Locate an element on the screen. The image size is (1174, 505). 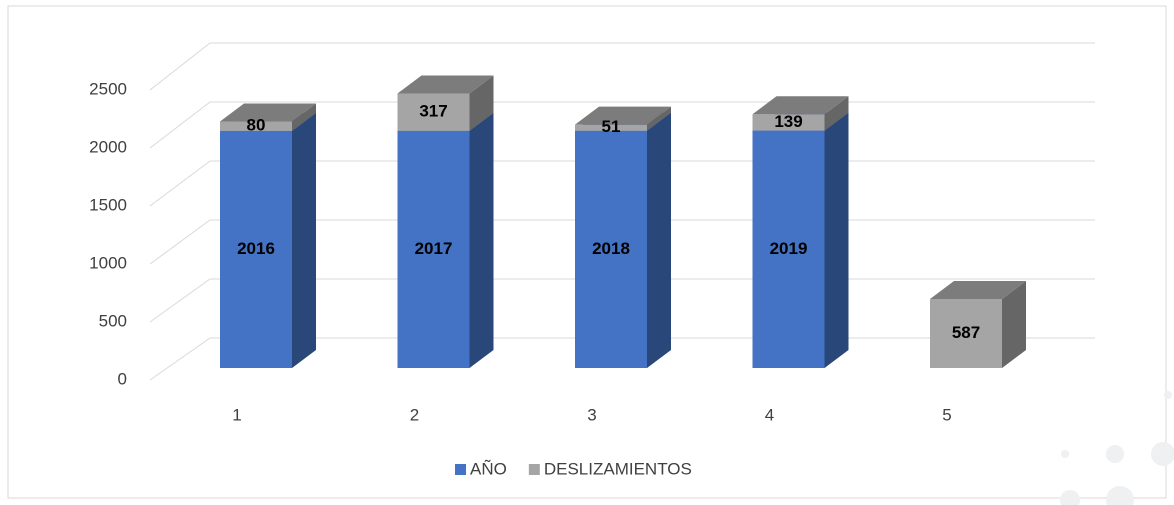
data-label: 2019 is located at coordinates (789, 248).